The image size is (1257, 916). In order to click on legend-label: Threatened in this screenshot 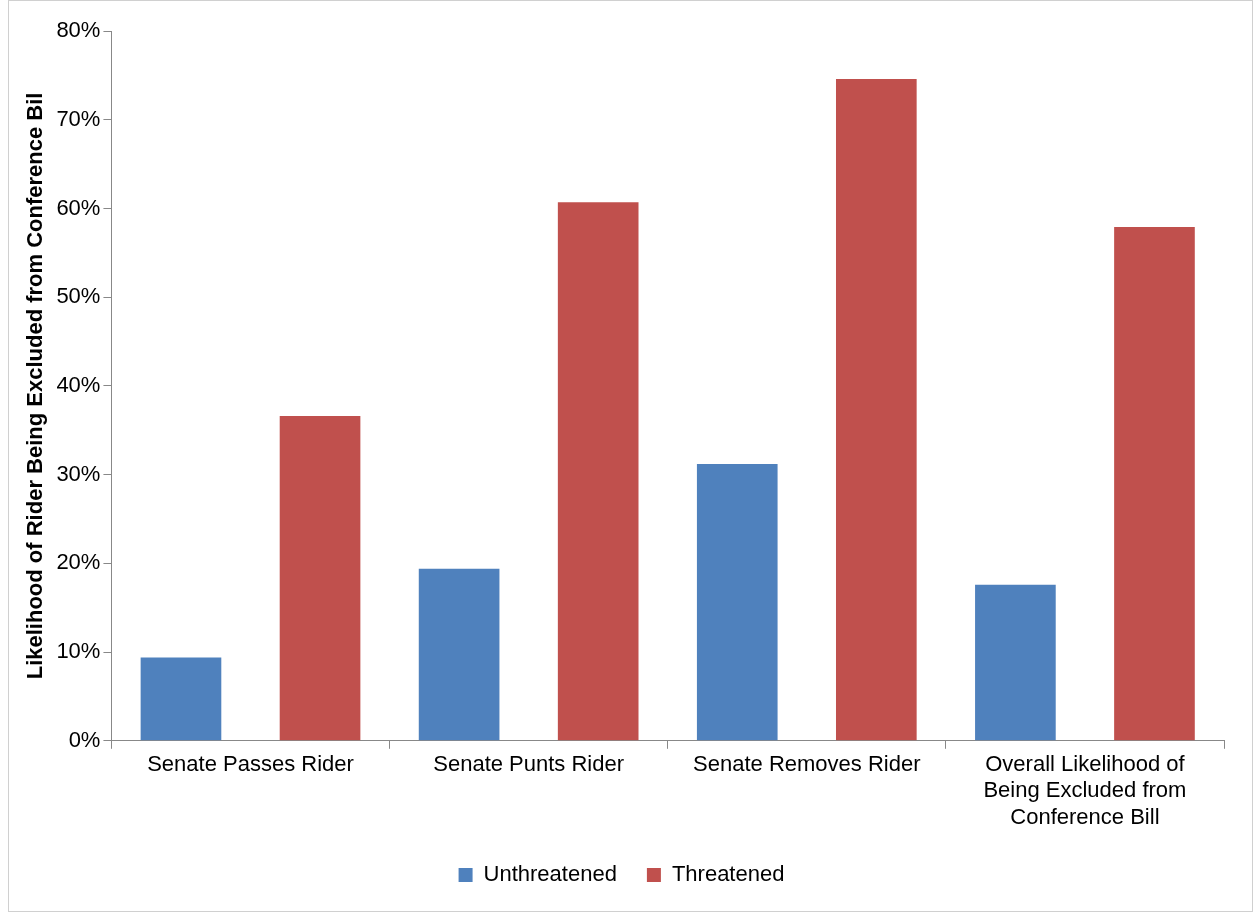, I will do `click(728, 874)`.